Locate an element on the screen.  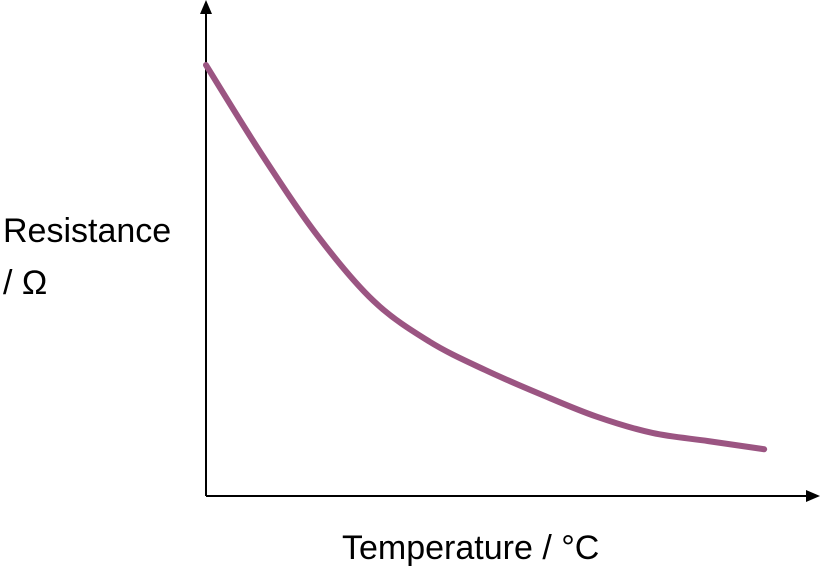
y-axis-label-line-2: / Ω is located at coordinates (25, 283).